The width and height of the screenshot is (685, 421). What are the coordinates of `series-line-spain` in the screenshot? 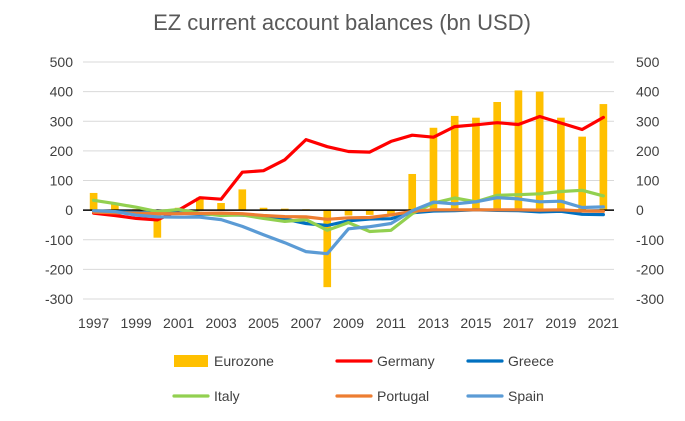 It's located at (348, 226).